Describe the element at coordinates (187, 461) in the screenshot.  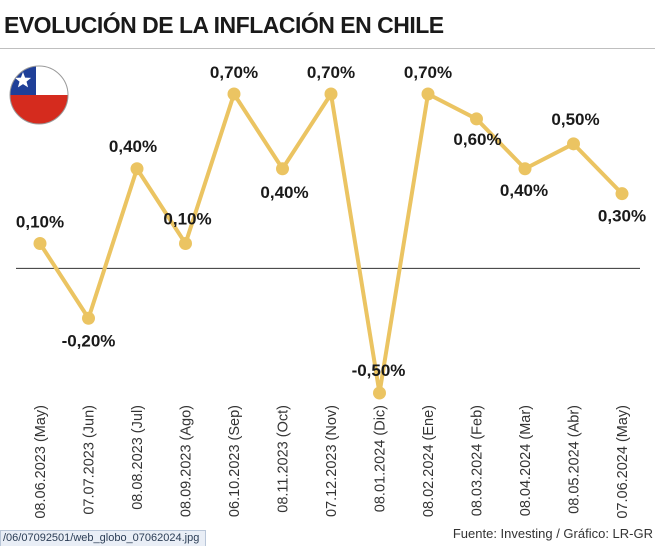
I see `x-tick-label: 08.09.2023 (Ago)` at that location.